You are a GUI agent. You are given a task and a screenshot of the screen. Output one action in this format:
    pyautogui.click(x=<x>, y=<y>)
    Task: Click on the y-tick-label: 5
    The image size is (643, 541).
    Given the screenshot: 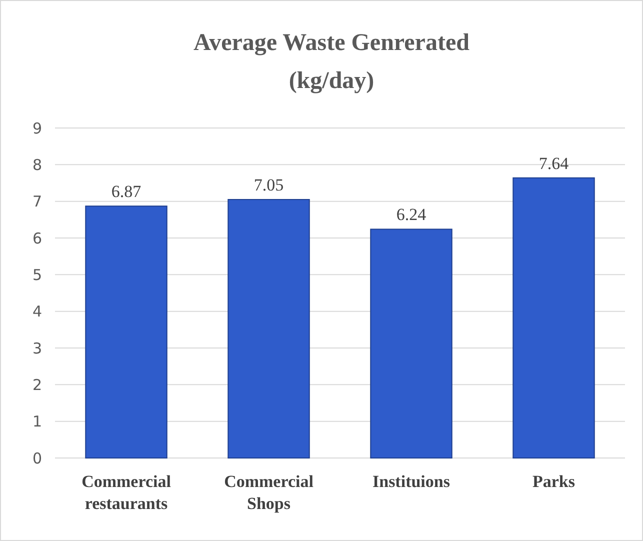 What is the action you would take?
    pyautogui.click(x=37, y=275)
    